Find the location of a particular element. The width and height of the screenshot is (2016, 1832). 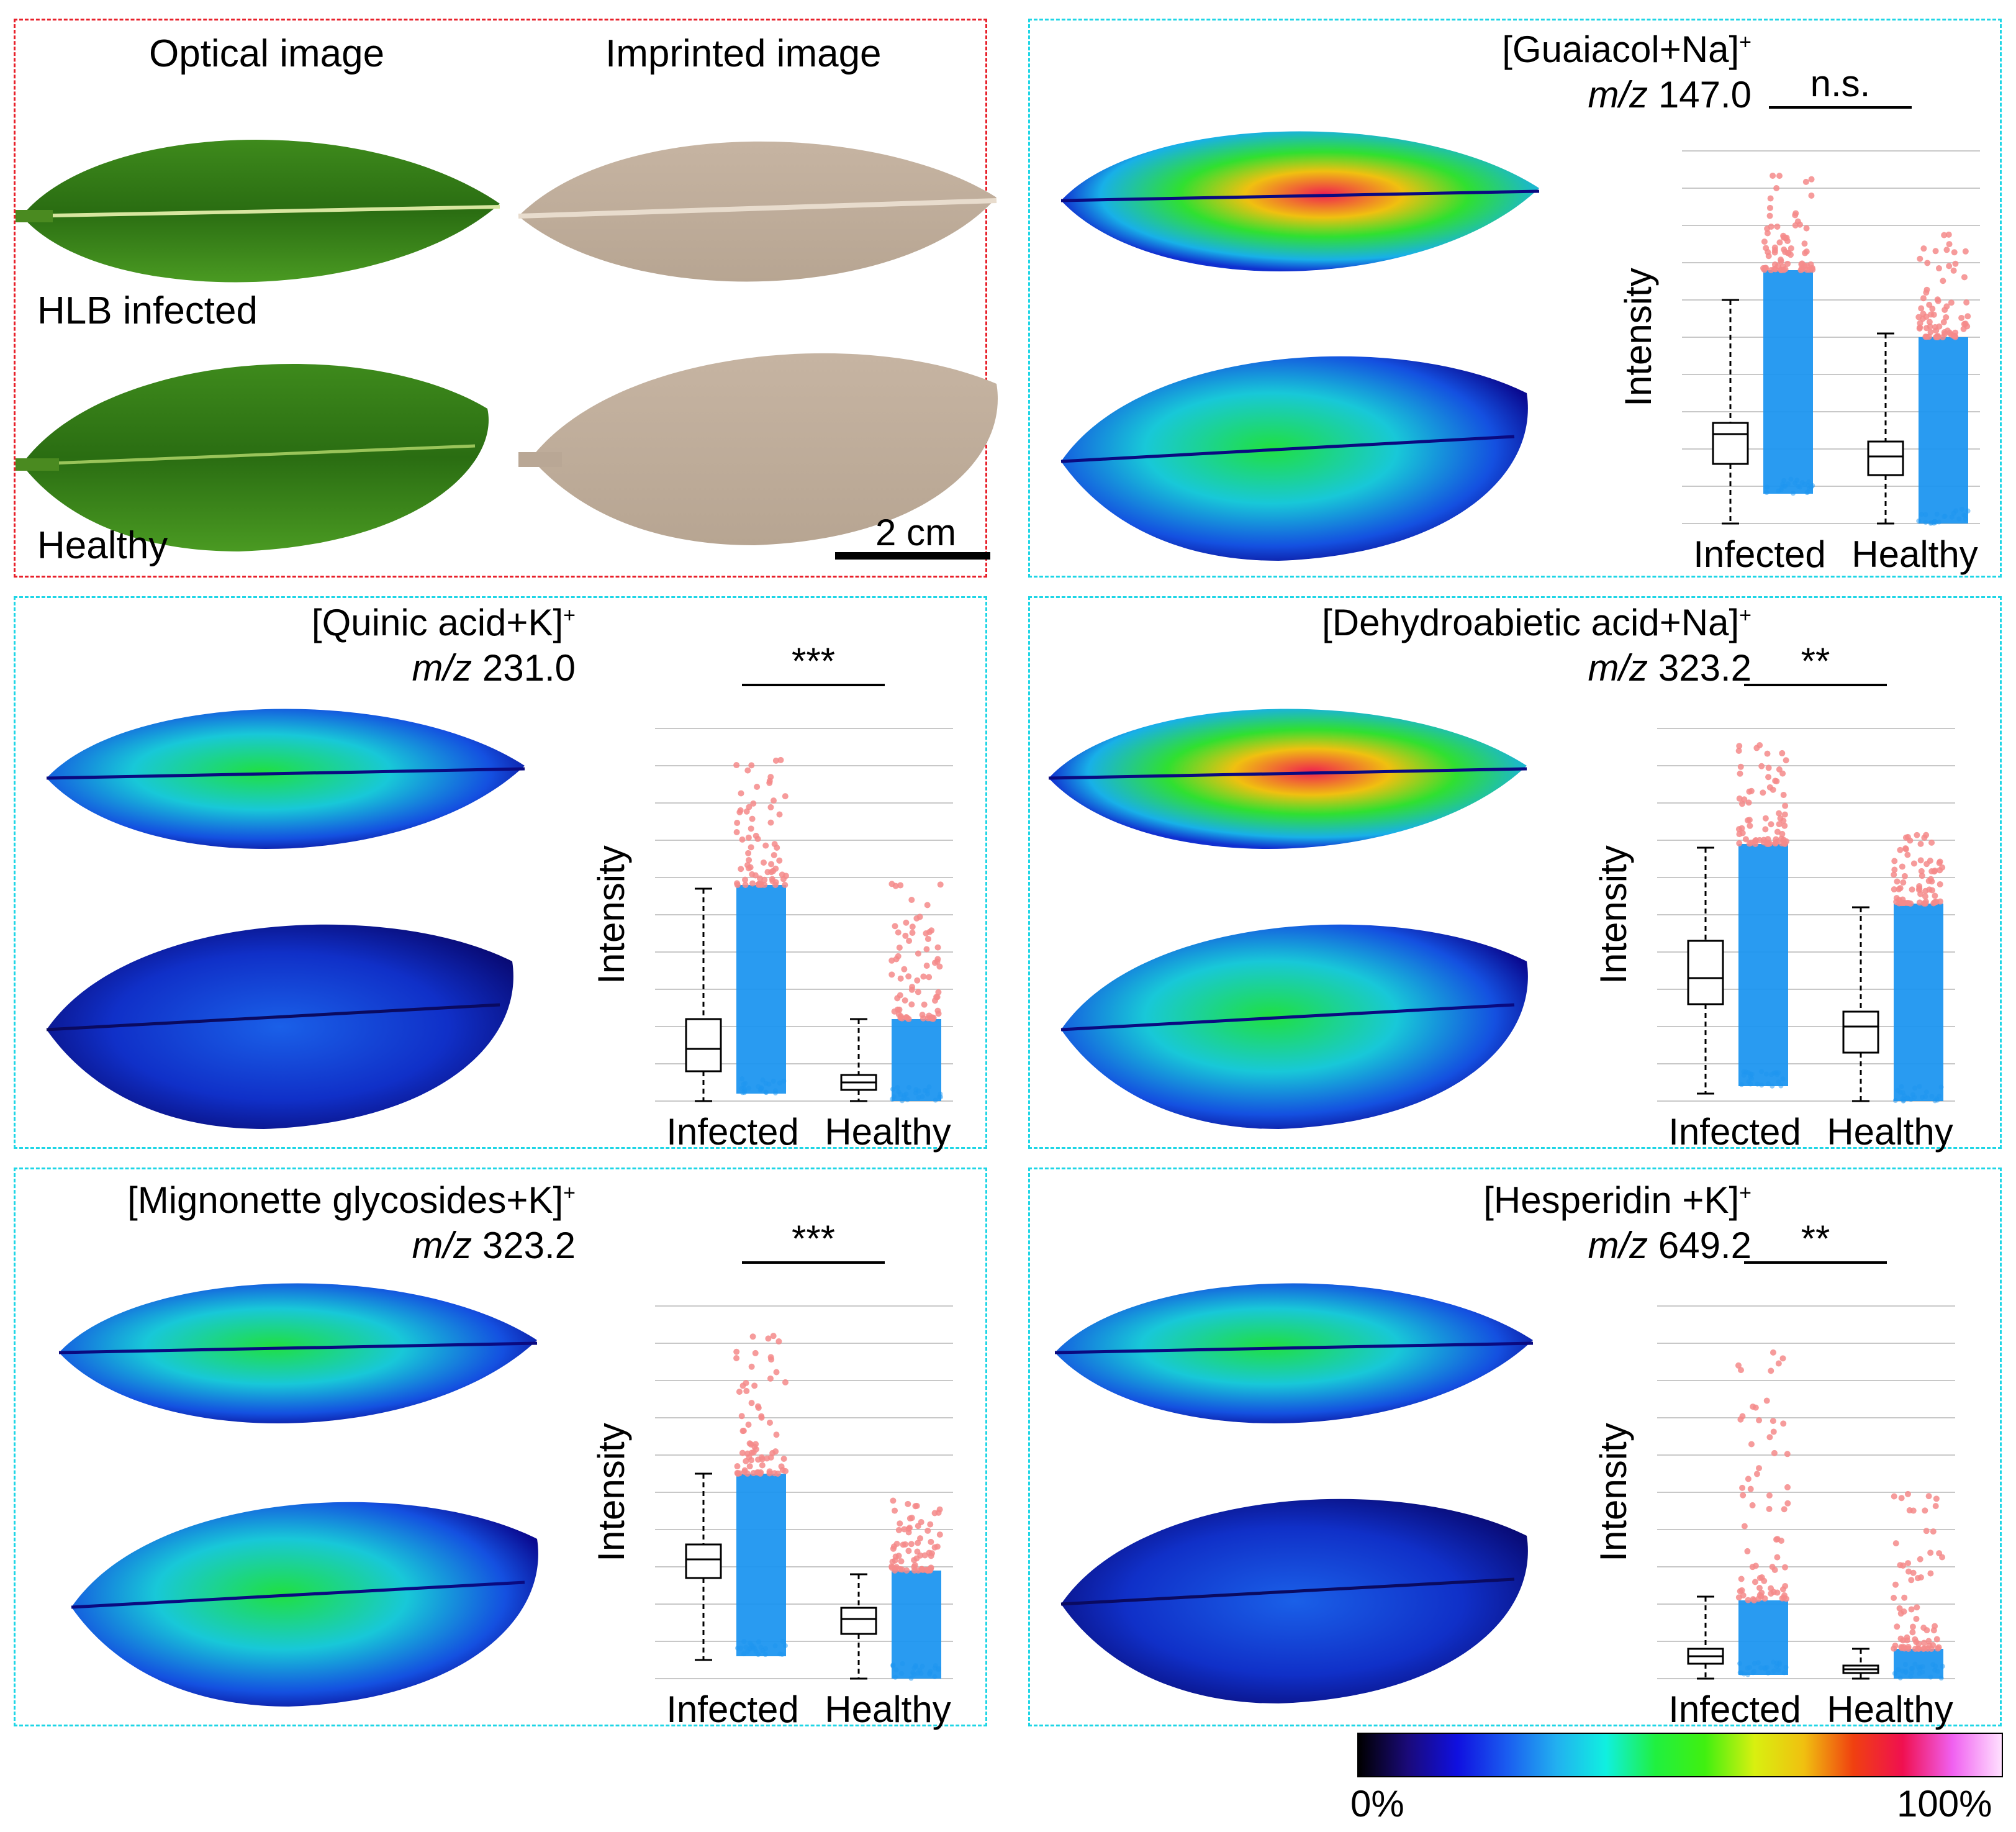

colorbar-max-label: 100% is located at coordinates (1944, 1804).